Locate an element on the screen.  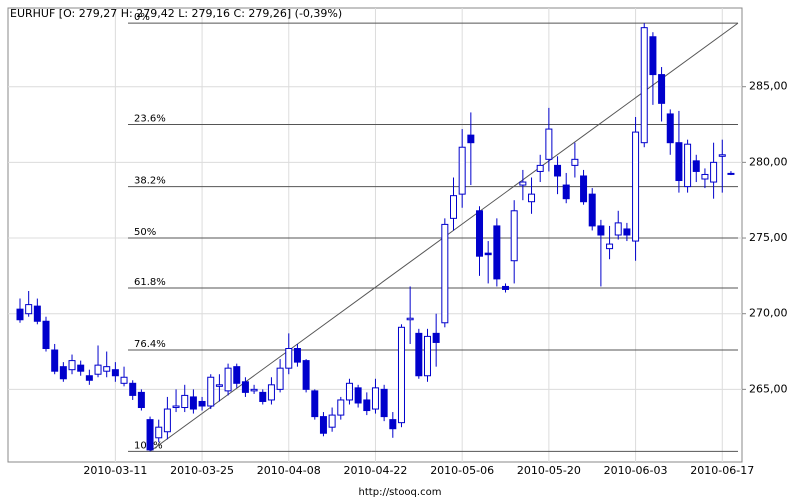
fib-label: 50% is located at coordinates (145, 232).